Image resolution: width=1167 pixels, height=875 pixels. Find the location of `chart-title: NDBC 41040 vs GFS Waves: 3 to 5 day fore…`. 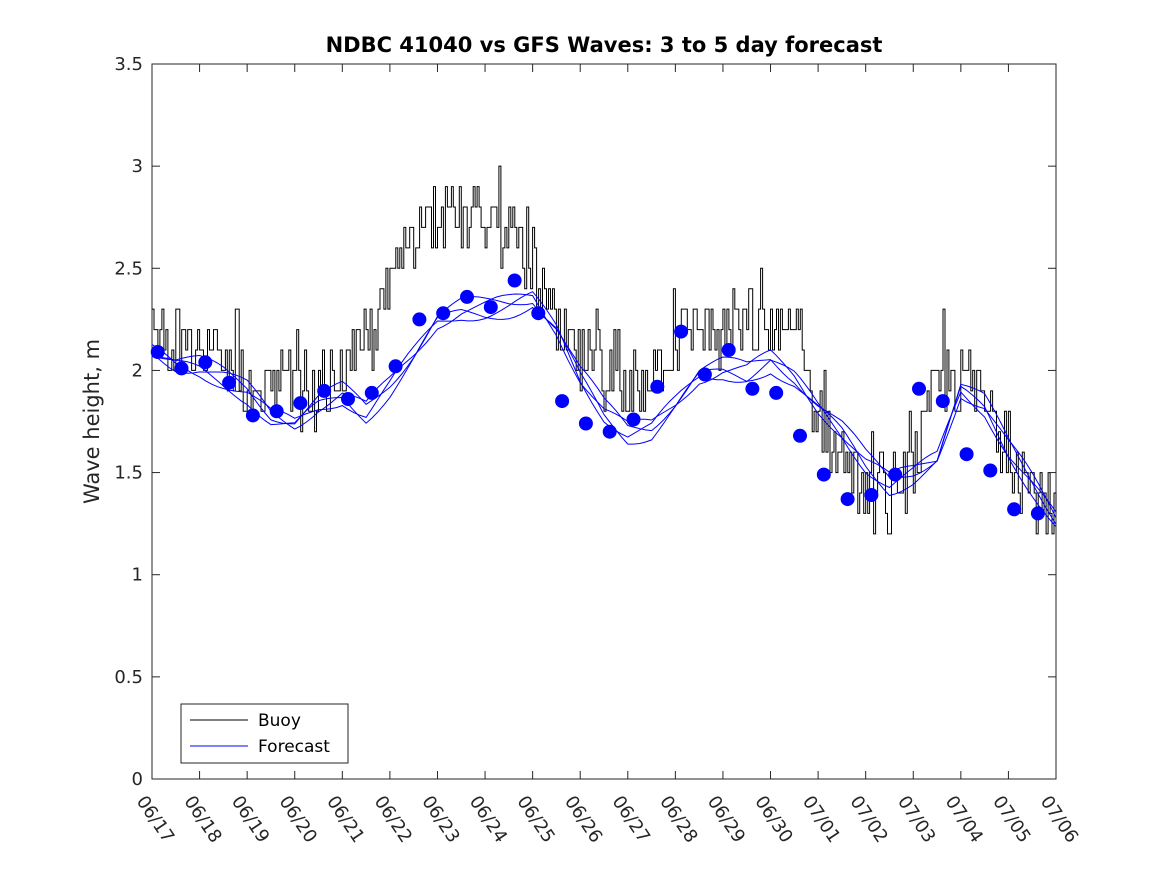

chart-title: NDBC 41040 vs GFS Waves: 3 to 5 day fore… is located at coordinates (604, 45).